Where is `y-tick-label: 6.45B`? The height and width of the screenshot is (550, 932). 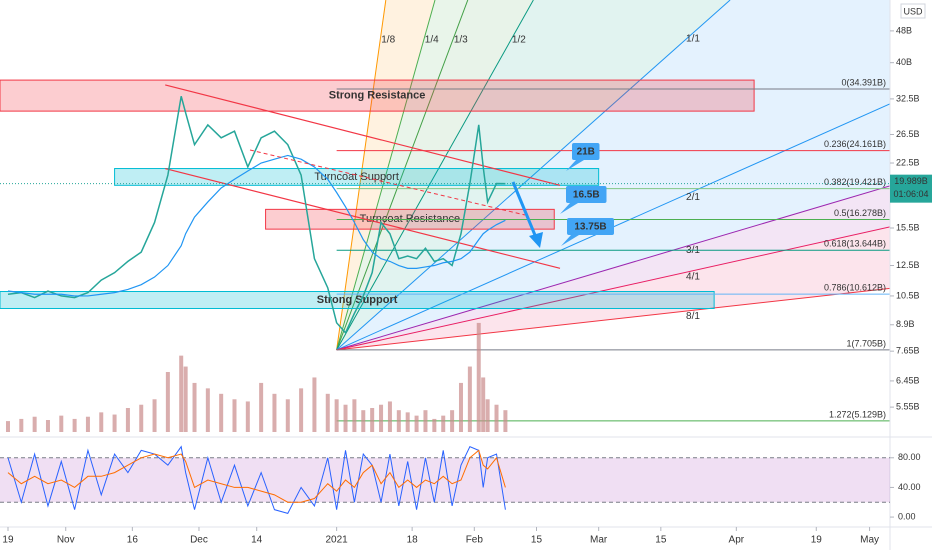 y-tick-label: 6.45B is located at coordinates (908, 380).